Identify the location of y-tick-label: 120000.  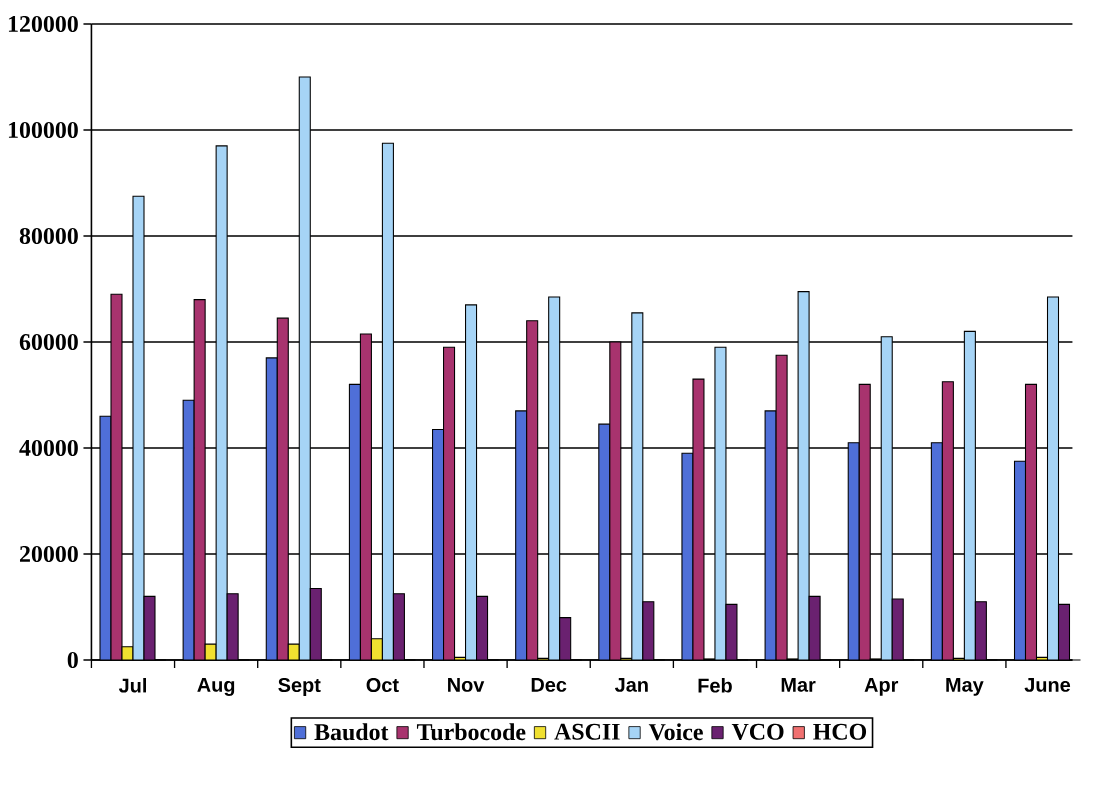
(43, 24).